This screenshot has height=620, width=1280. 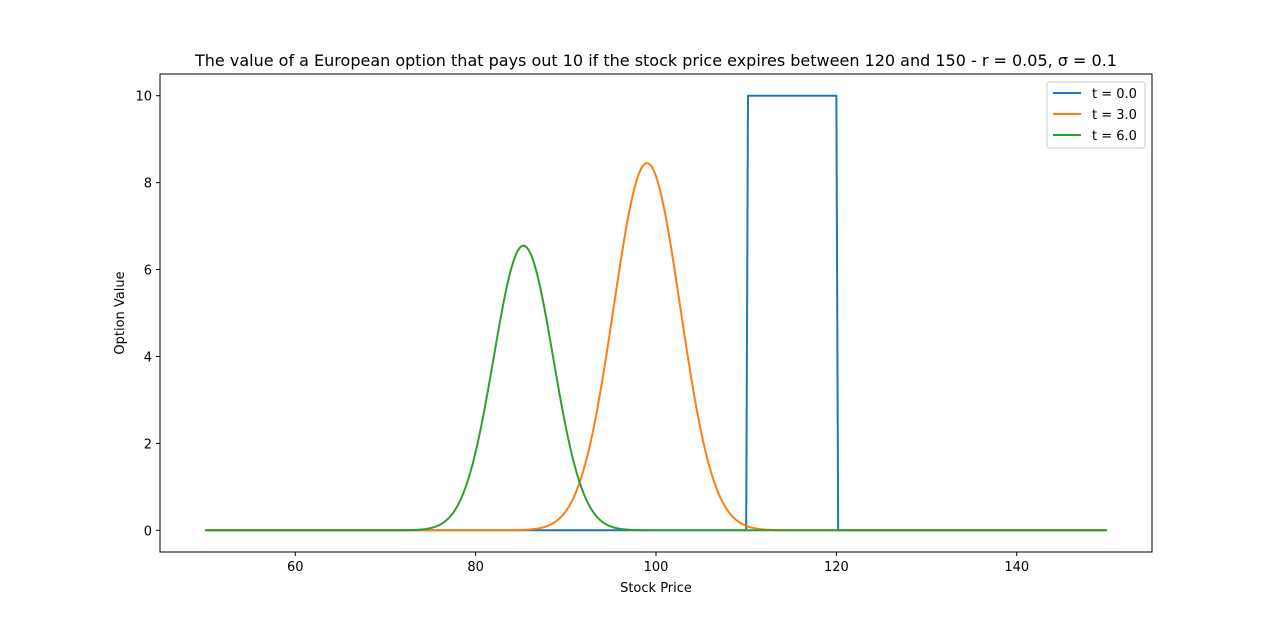 I want to click on x-axis-label: Stock Price, so click(x=656, y=588).